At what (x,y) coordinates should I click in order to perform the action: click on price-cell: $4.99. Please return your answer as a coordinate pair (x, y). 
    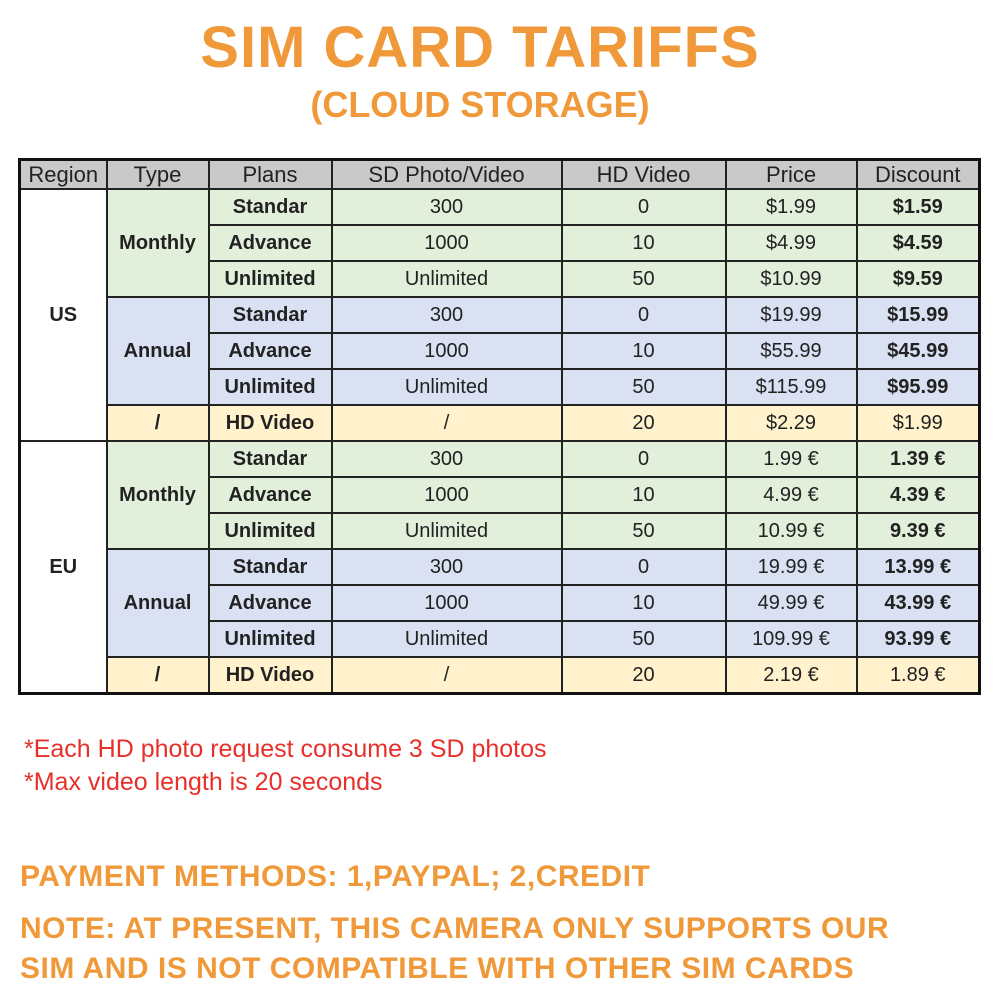
    Looking at the image, I should click on (791, 243).